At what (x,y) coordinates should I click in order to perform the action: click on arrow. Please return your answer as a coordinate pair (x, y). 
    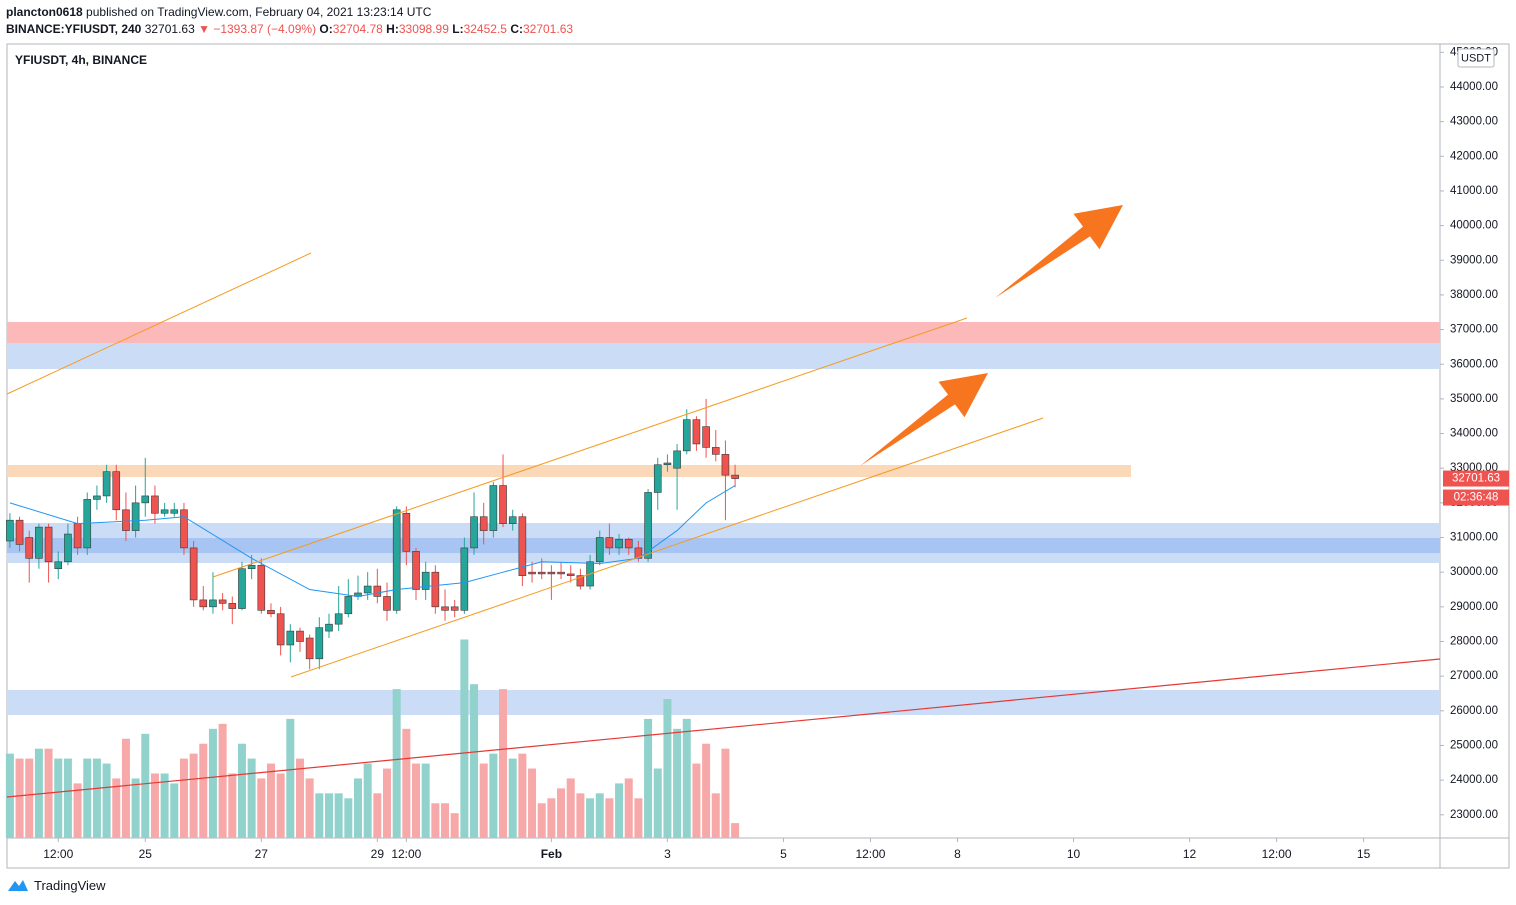
    Looking at the image, I should click on (1059, 251).